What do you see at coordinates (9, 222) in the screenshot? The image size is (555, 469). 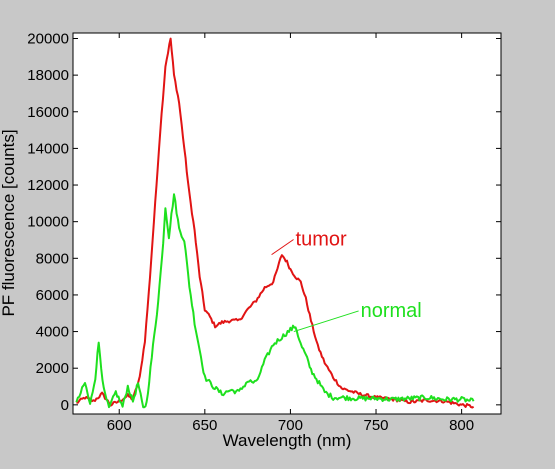 I see `y-axis-label: PF fluorescence [counts]` at bounding box center [9, 222].